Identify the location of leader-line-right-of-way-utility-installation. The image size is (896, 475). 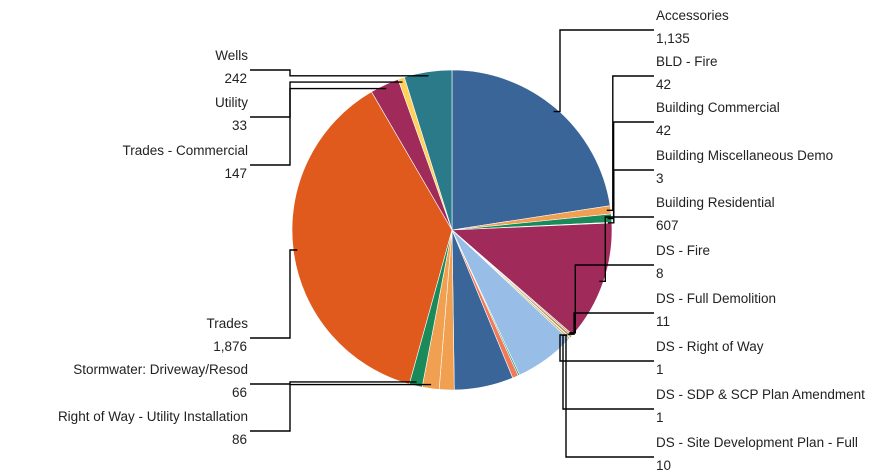
(341, 407).